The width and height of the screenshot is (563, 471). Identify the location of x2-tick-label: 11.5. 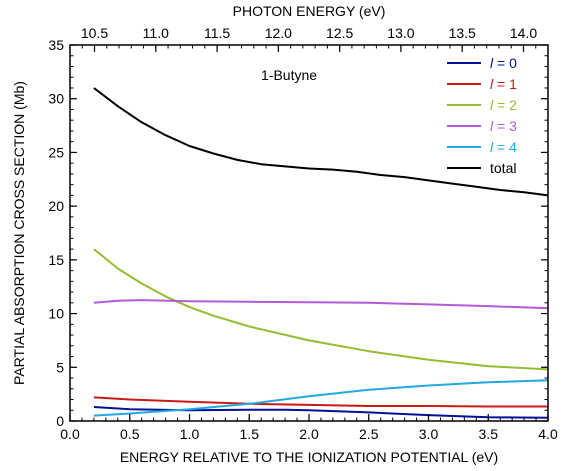
(217, 33).